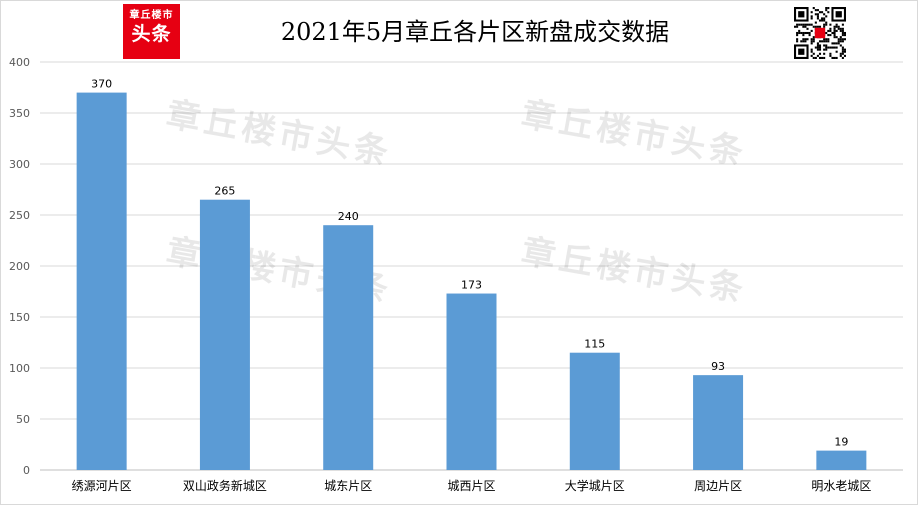 The height and width of the screenshot is (505, 918). I want to click on data-label: 115, so click(594, 344).